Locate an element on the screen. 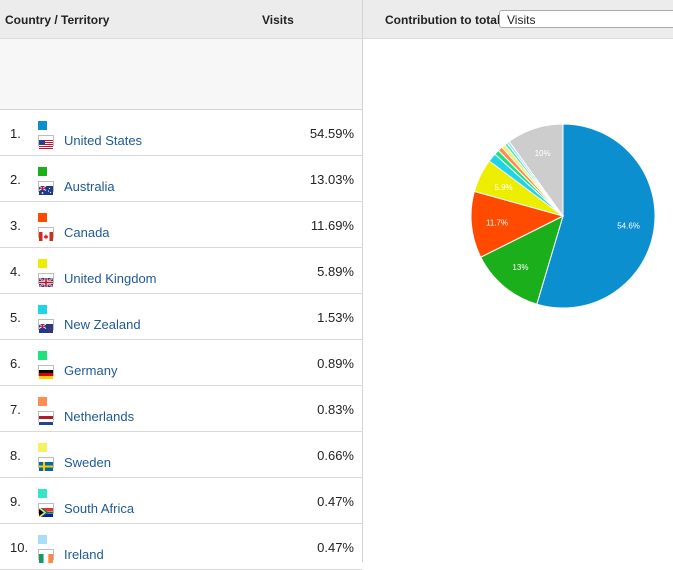  row-rank: 5. is located at coordinates (15, 317).